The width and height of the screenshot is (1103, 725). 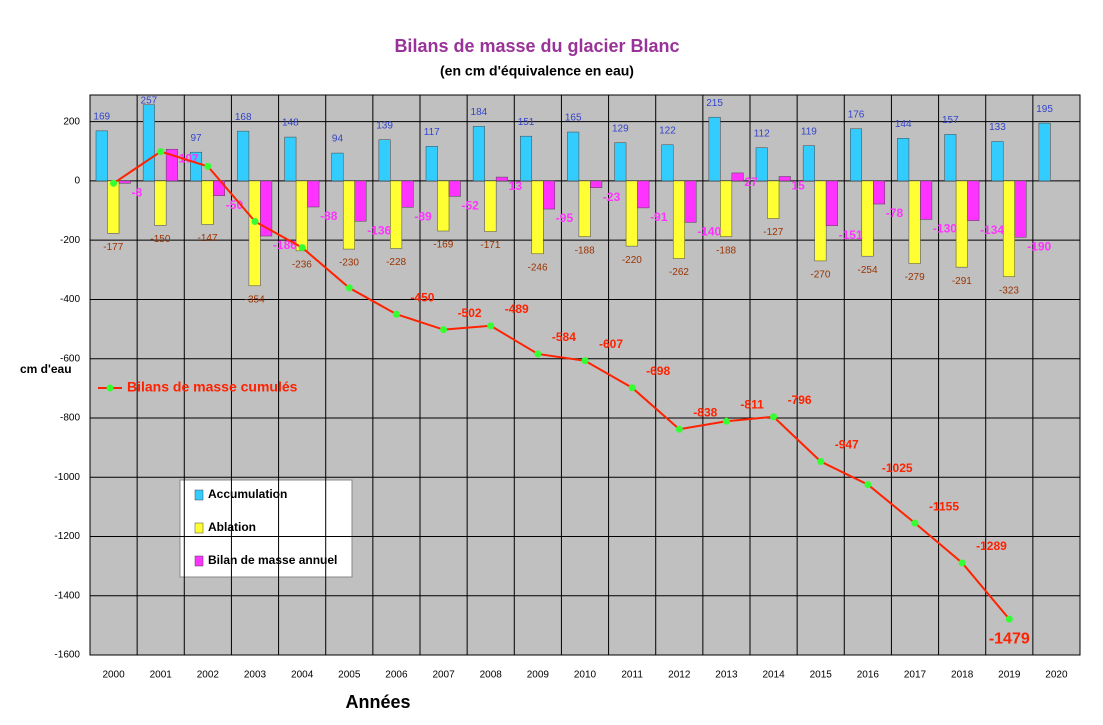 What do you see at coordinates (585, 250) in the screenshot?
I see `value-label: -188` at bounding box center [585, 250].